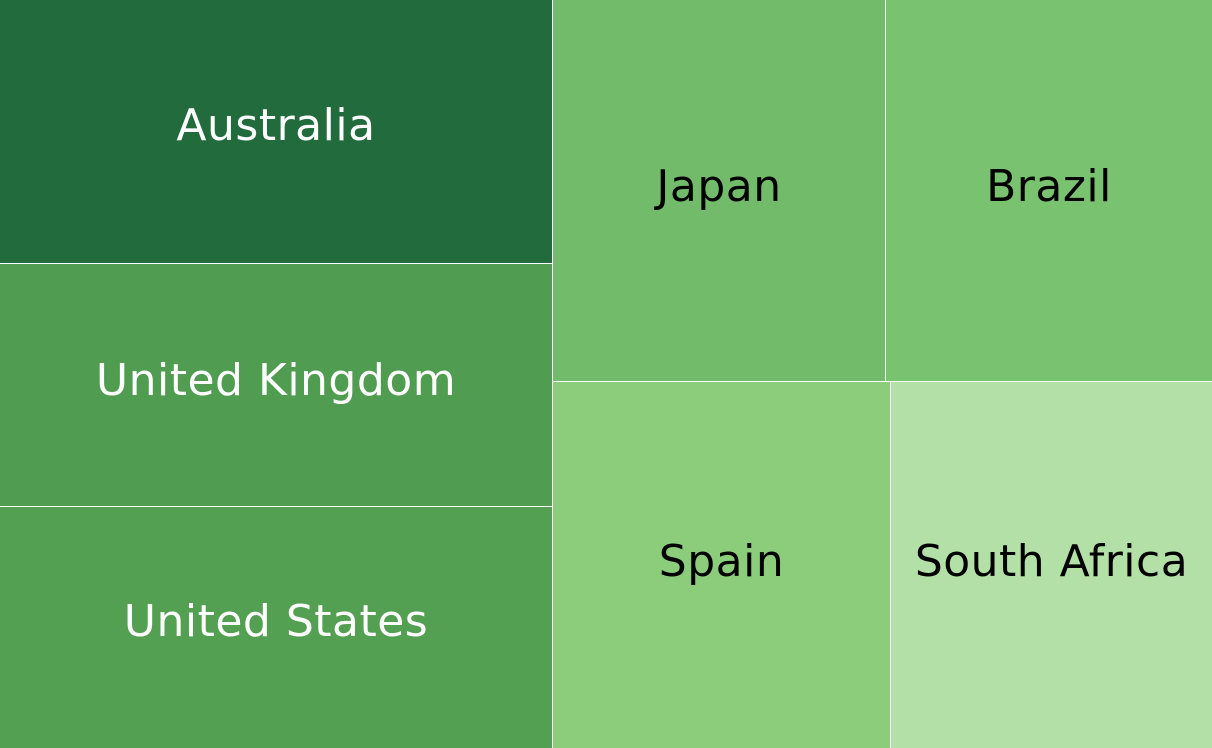 This screenshot has height=748, width=1212. Describe the element at coordinates (719, 186) in the screenshot. I see `tile-label-japan: Japan` at that location.